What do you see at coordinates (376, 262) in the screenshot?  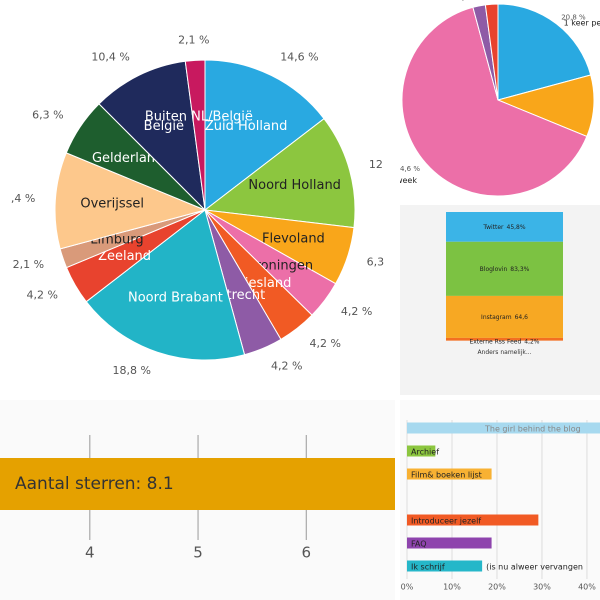 I see `value-label: 6,3` at bounding box center [376, 262].